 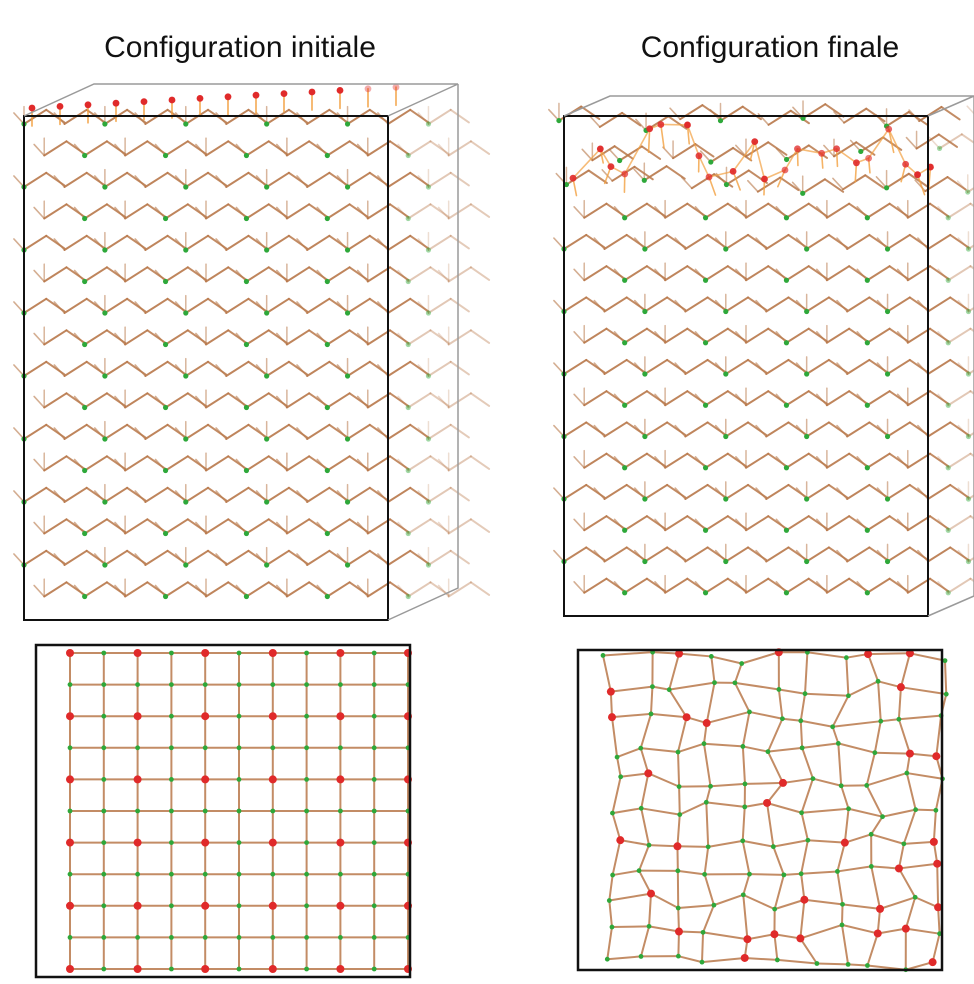 I want to click on final-top-bonds, so click(x=775, y=811).